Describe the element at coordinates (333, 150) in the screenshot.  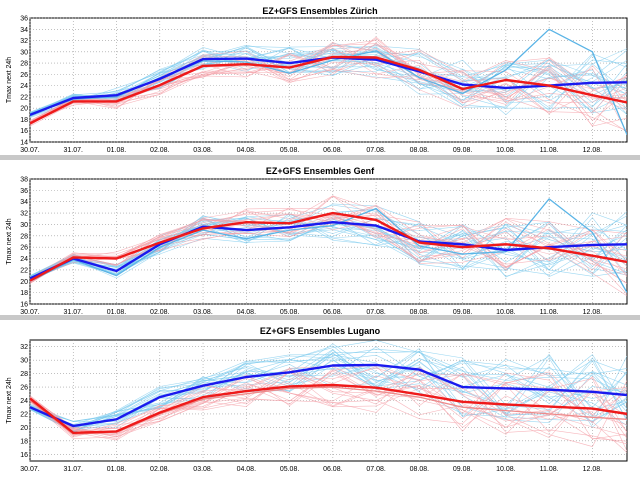
I see `x-tick-label: 06.08.` at that location.